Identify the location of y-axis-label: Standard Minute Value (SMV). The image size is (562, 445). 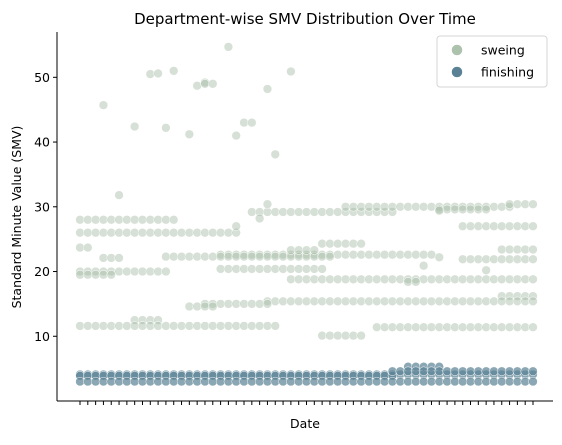
(16, 217).